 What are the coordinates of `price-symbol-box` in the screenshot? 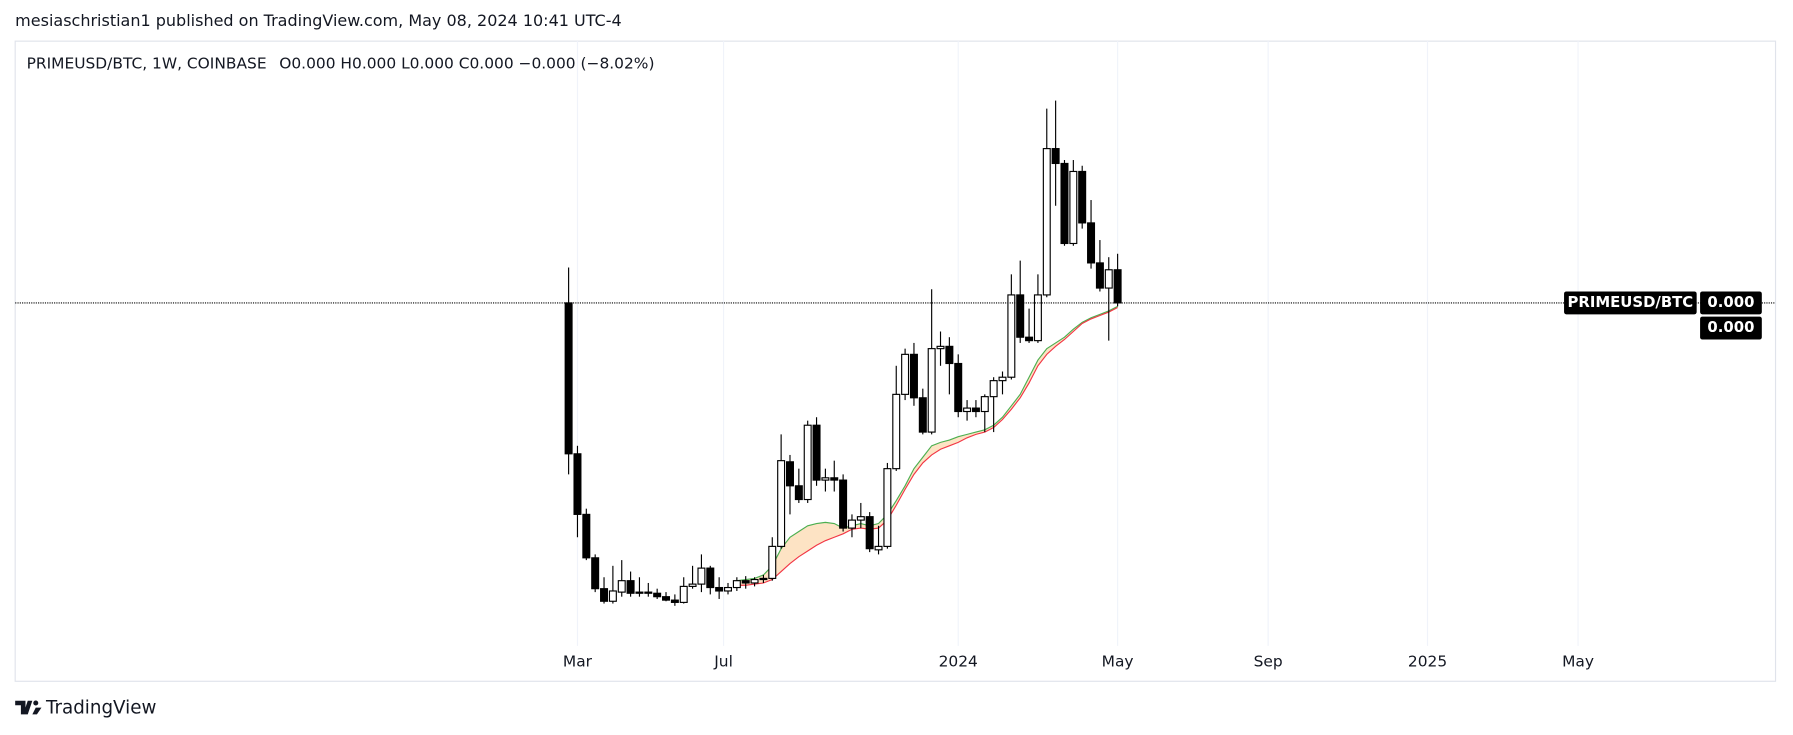 It's located at (1630, 303).